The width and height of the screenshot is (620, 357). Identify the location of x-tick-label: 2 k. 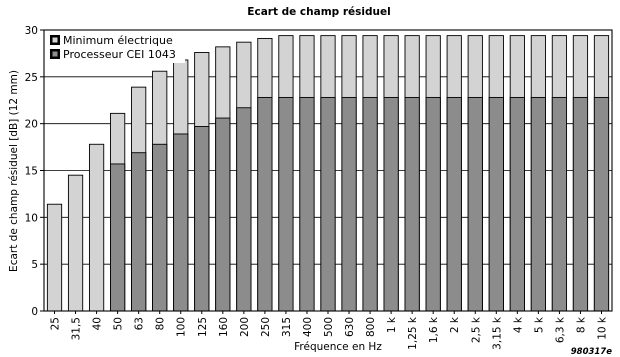
(455, 324).